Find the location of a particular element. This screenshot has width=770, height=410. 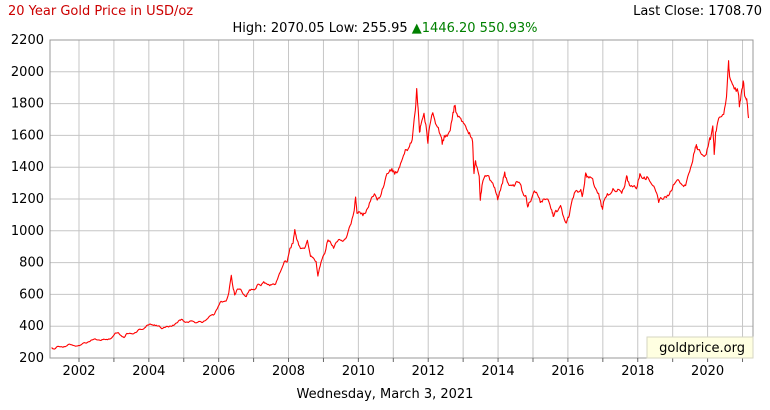

x-axis-label: 2010 is located at coordinates (358, 371).